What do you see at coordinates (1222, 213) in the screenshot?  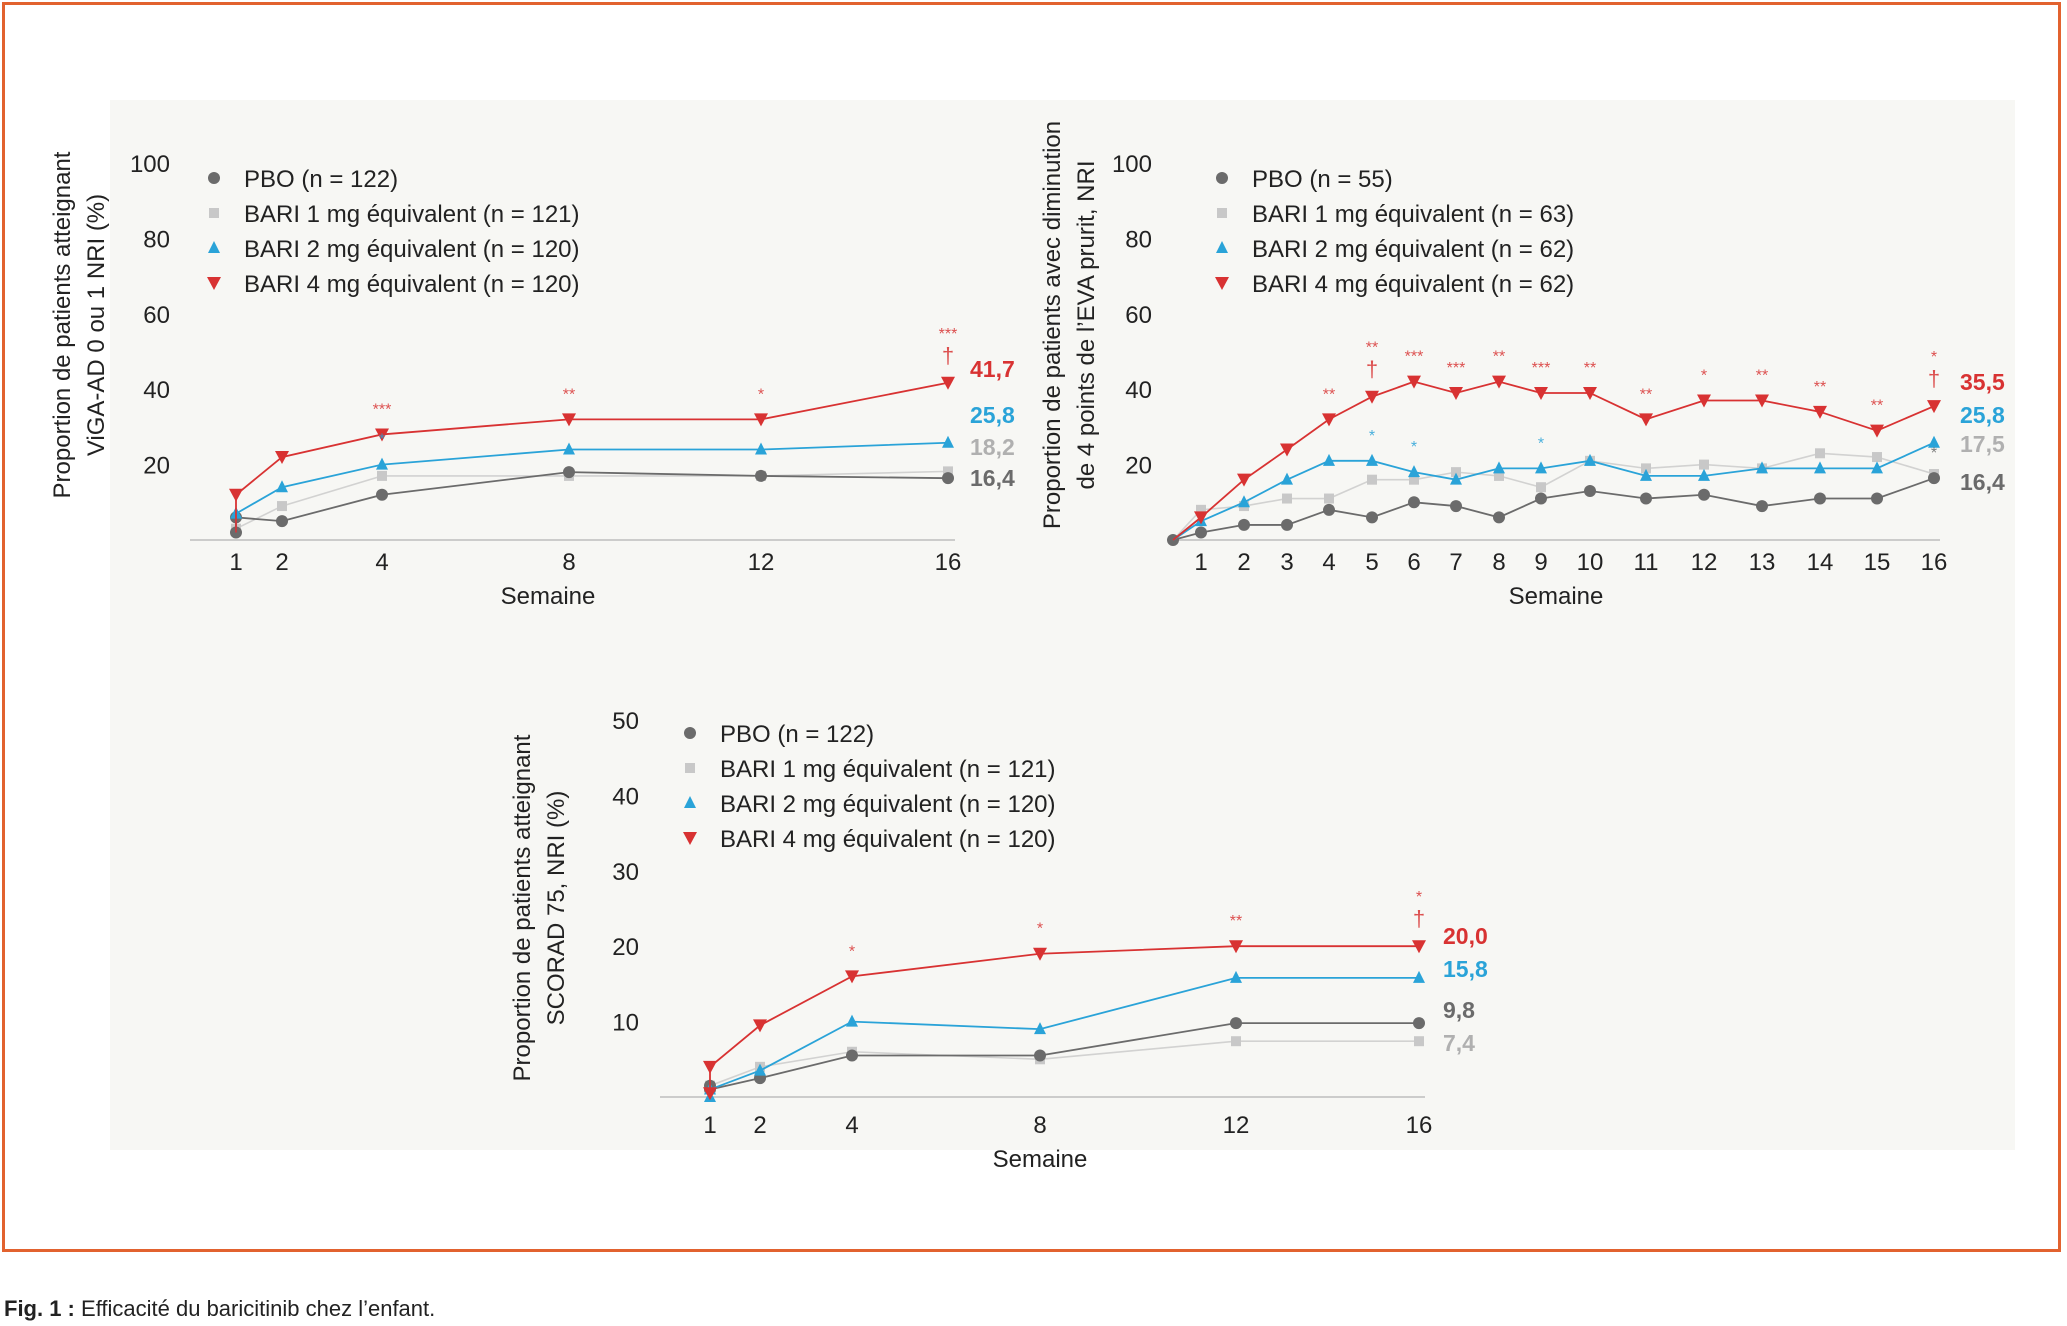 I see `legend-marker-bari1` at bounding box center [1222, 213].